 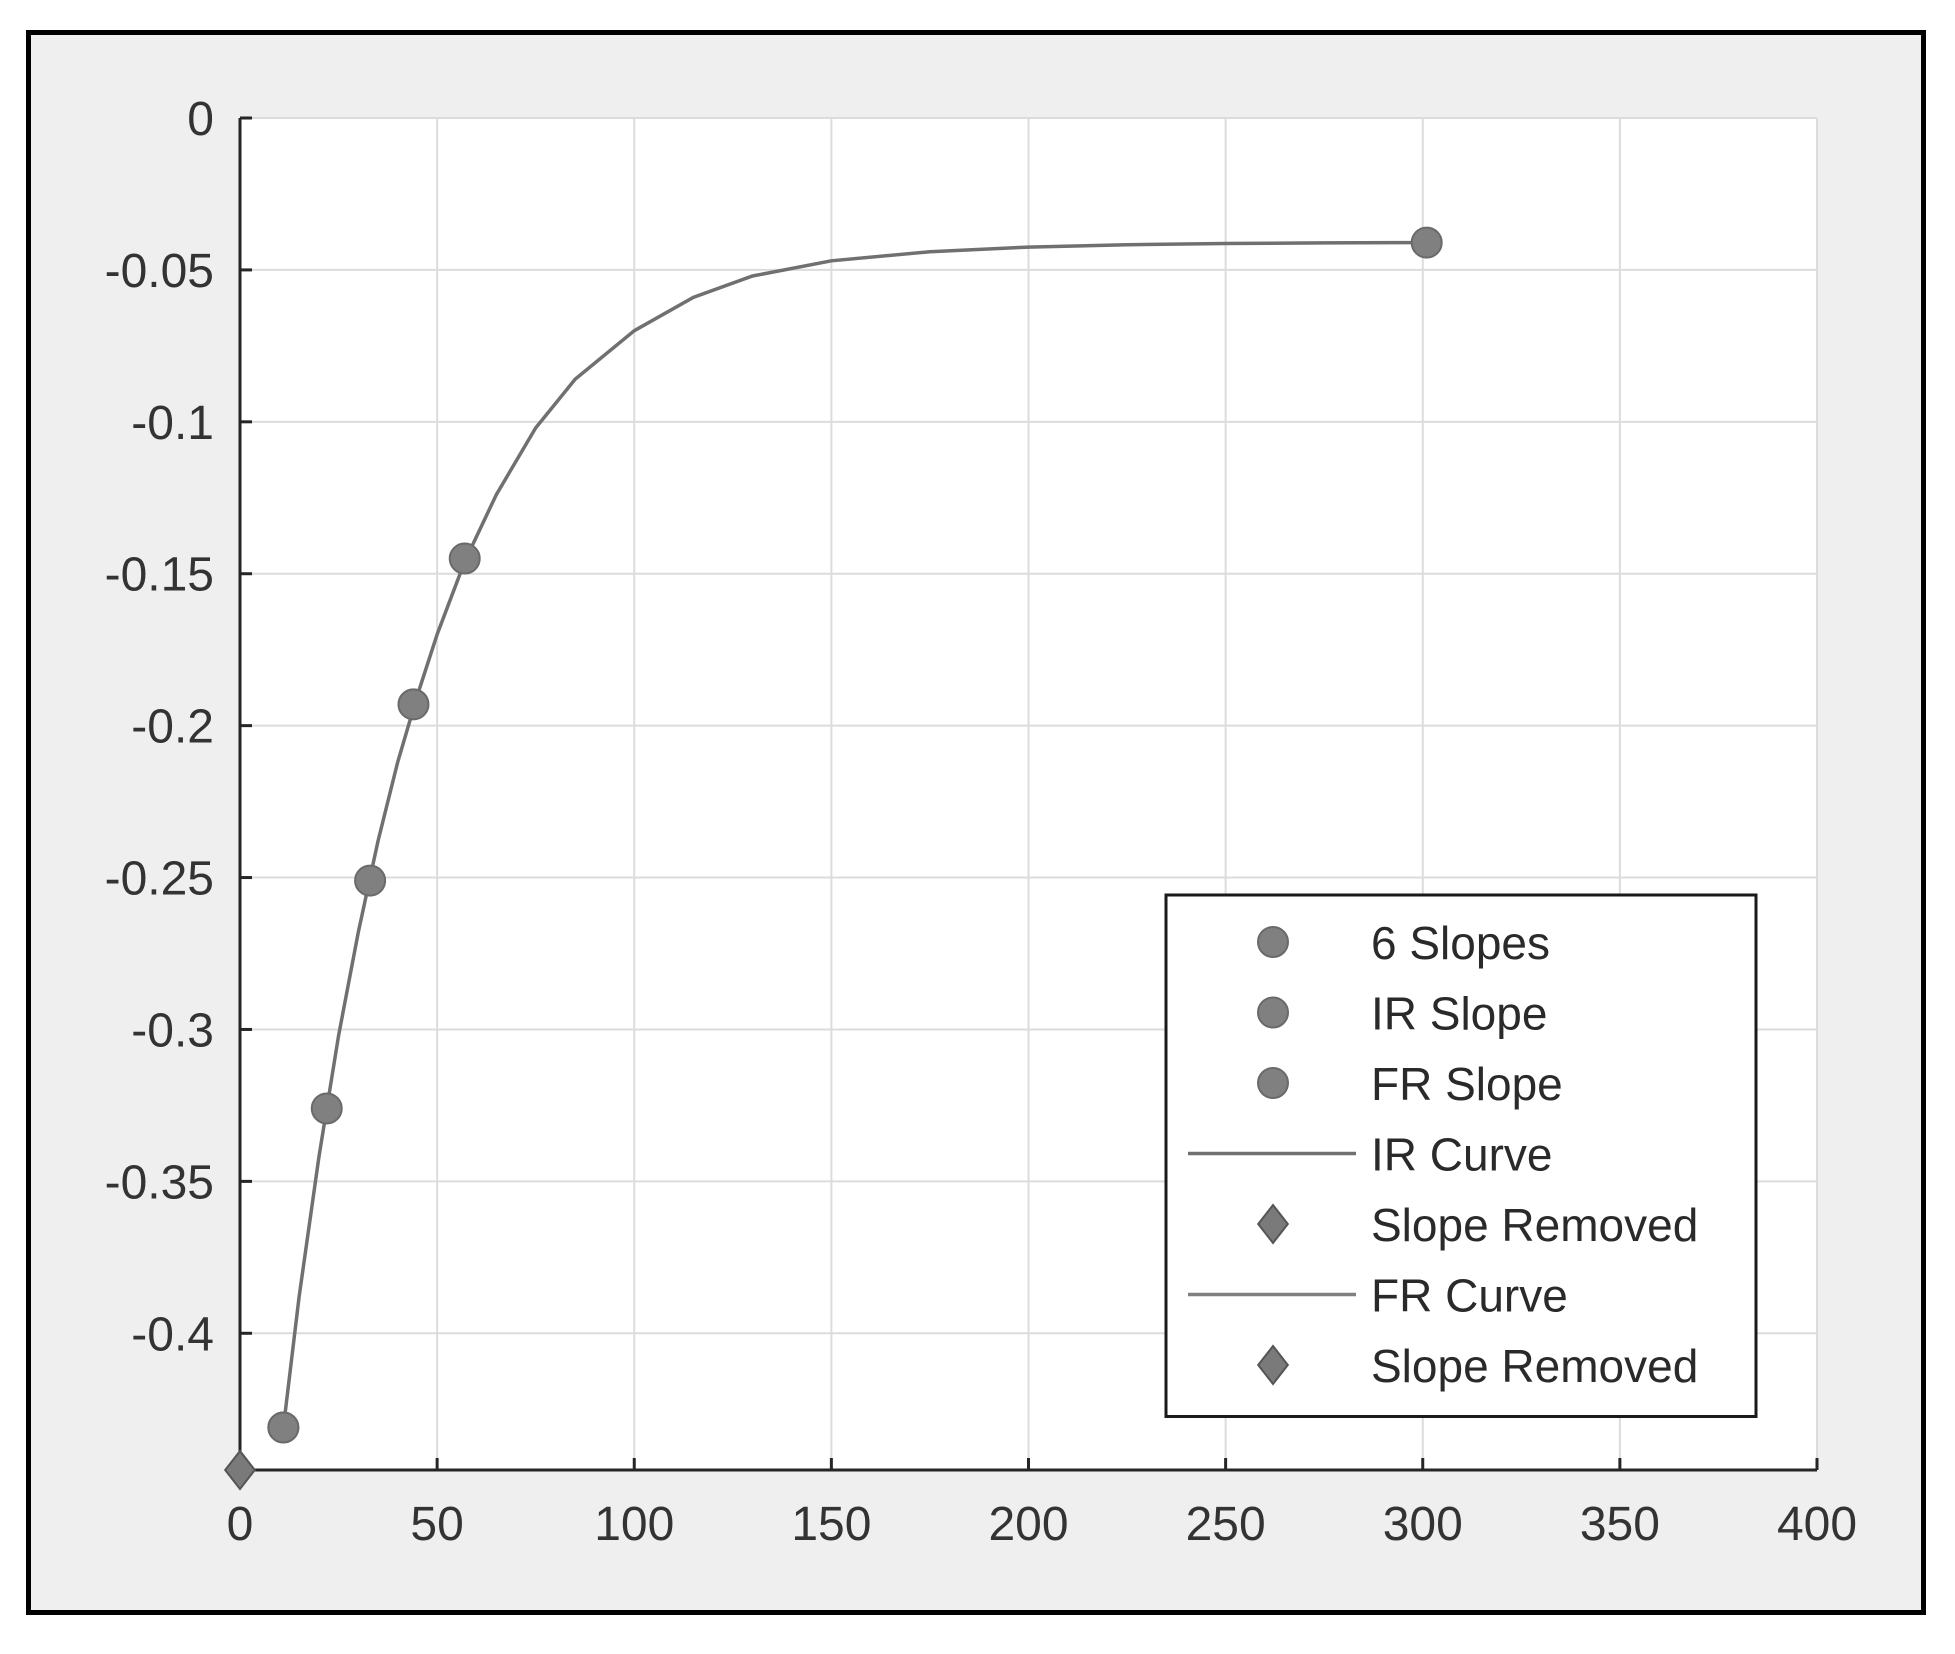 What do you see at coordinates (1620, 1524) in the screenshot?
I see `x-tick-label: 350` at bounding box center [1620, 1524].